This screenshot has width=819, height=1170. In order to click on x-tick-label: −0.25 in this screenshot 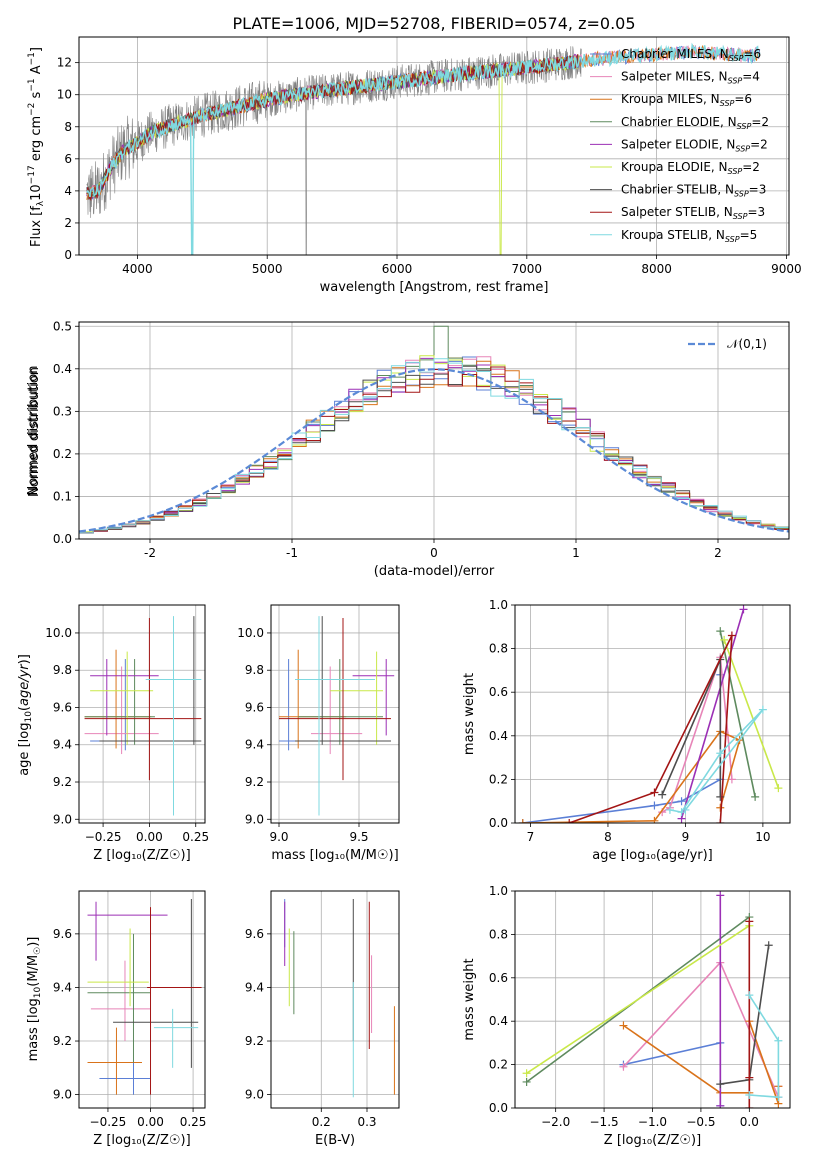, I will do `click(103, 837)`.